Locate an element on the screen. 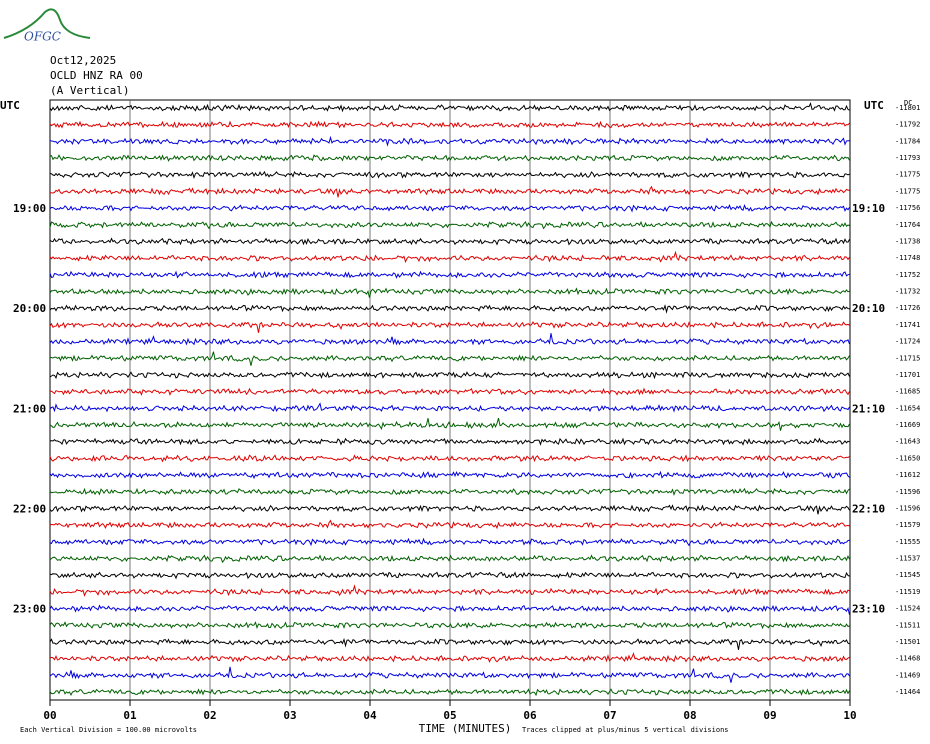 The image size is (930, 744). x-tick-label: 10 is located at coordinates (849, 715).